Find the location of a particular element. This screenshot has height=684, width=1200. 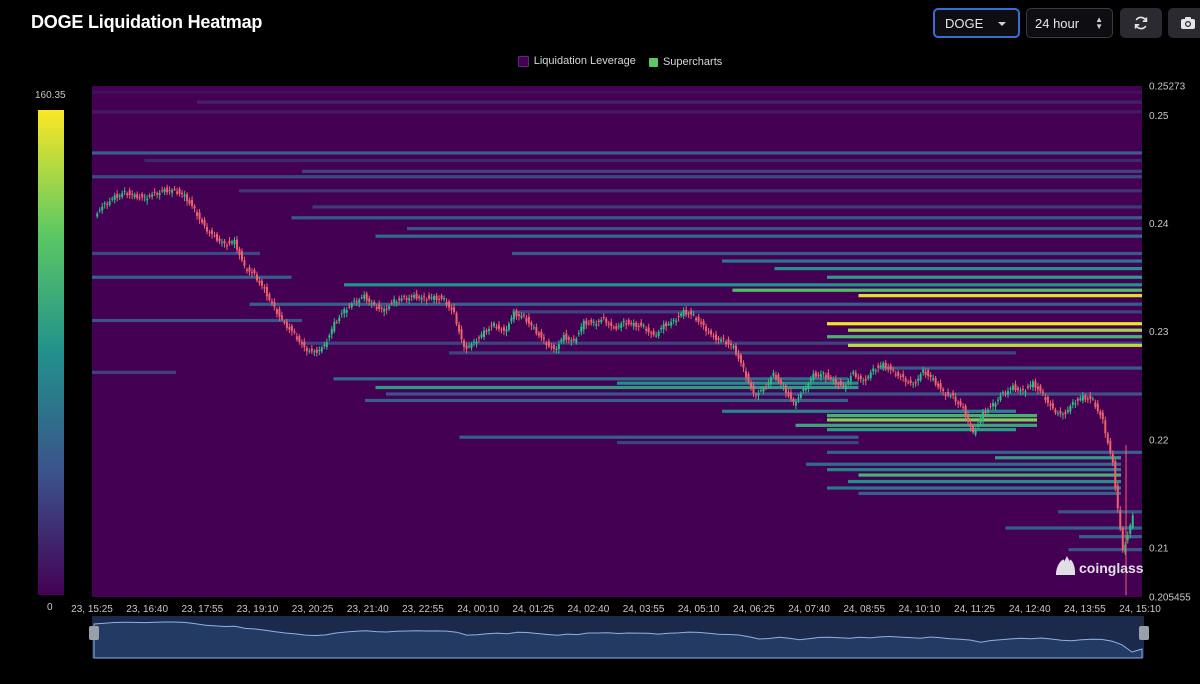

screenshot-button is located at coordinates (1184, 23).